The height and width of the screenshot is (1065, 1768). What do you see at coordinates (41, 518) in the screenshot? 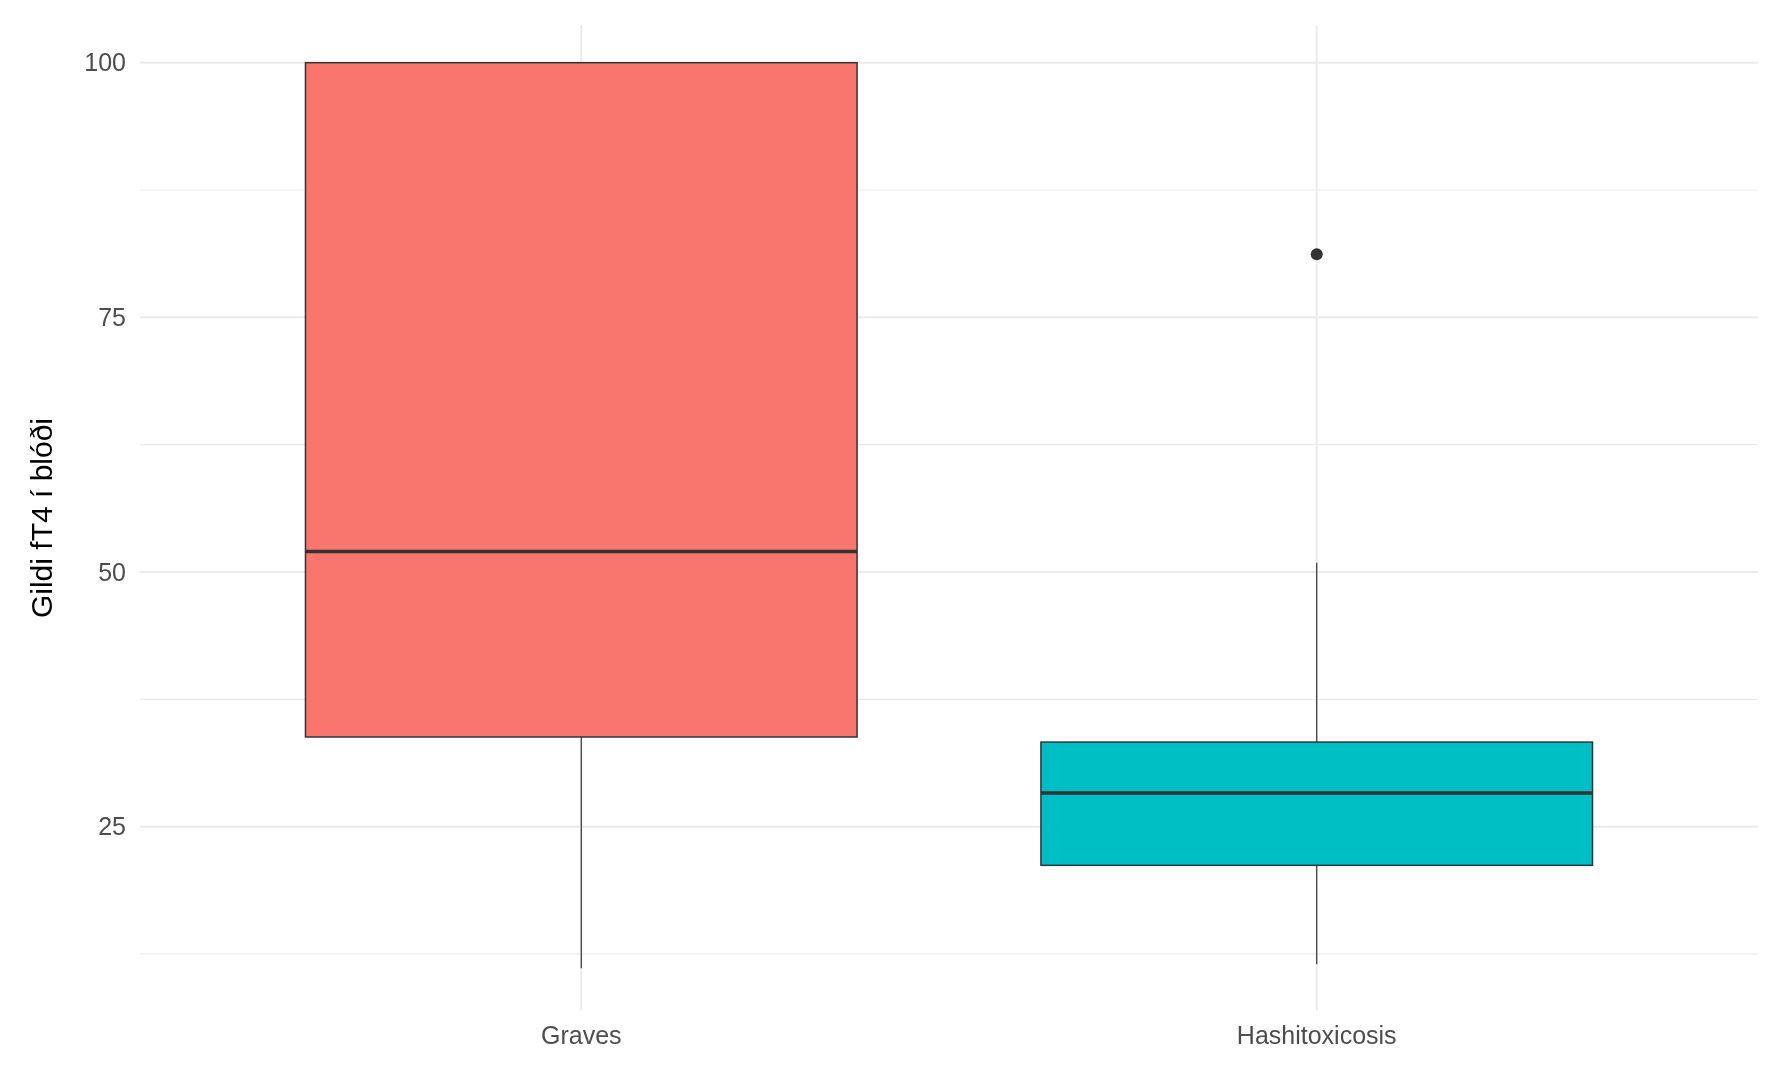
I see `y-axis-title: Gildi fT4 í blóði` at bounding box center [41, 518].